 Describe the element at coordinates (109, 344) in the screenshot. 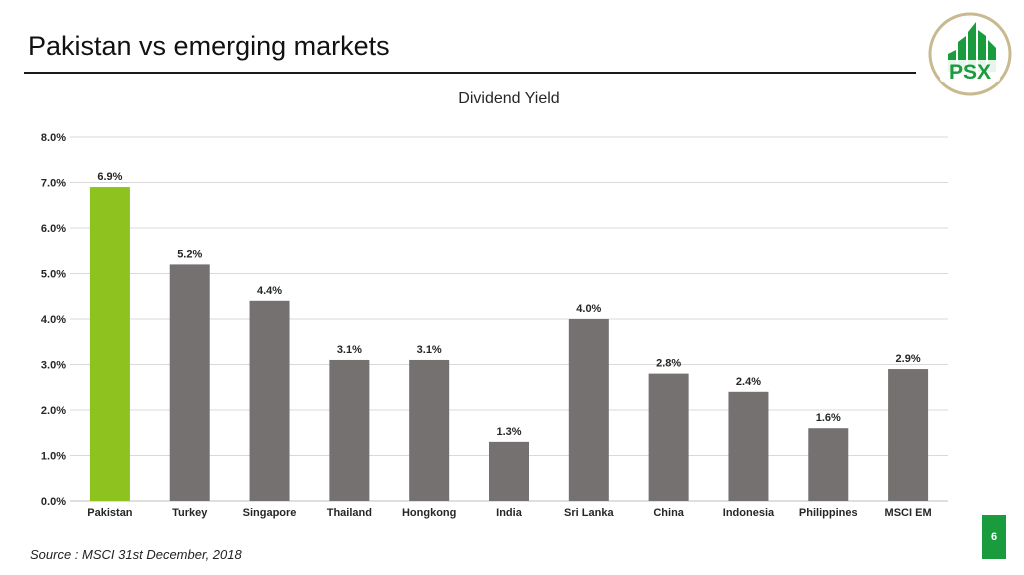

I see `bar-pakistan` at that location.